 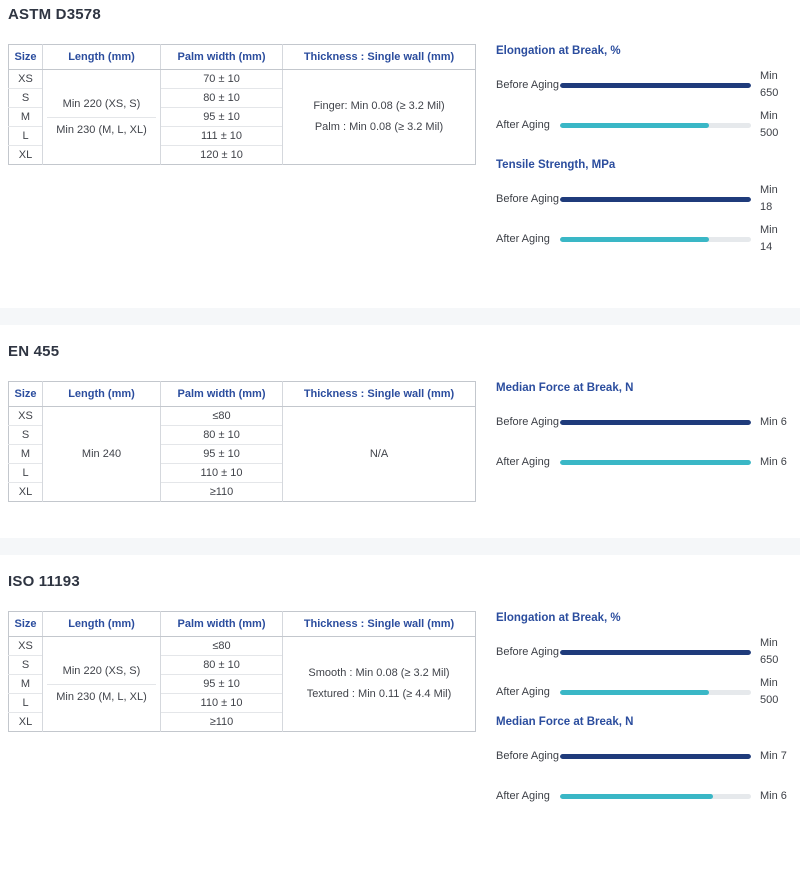 What do you see at coordinates (221, 57) in the screenshot?
I see `column-header: Palm width (mm)` at bounding box center [221, 57].